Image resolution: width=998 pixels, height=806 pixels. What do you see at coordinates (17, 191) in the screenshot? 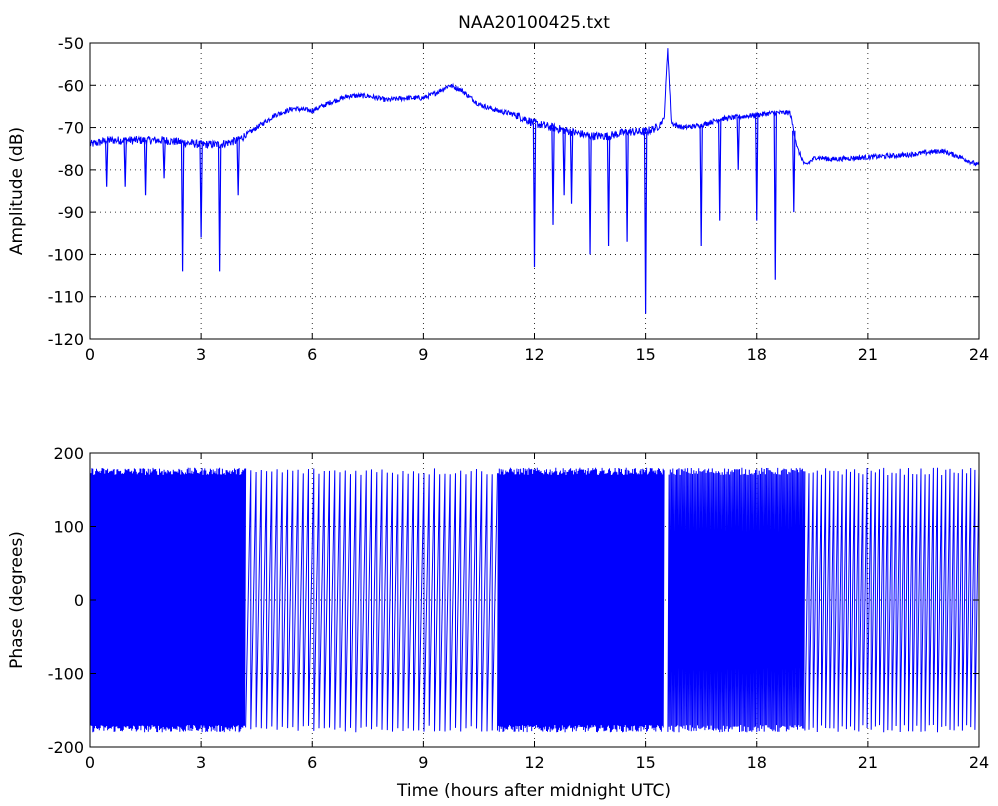
I see `amplitude-y-axis-label: Amplitude (dB)` at bounding box center [17, 191].